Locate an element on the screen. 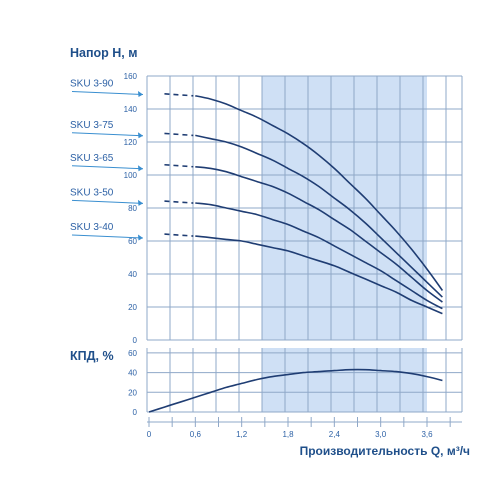  efficiency-y-tick-label: 0 is located at coordinates (135, 412).